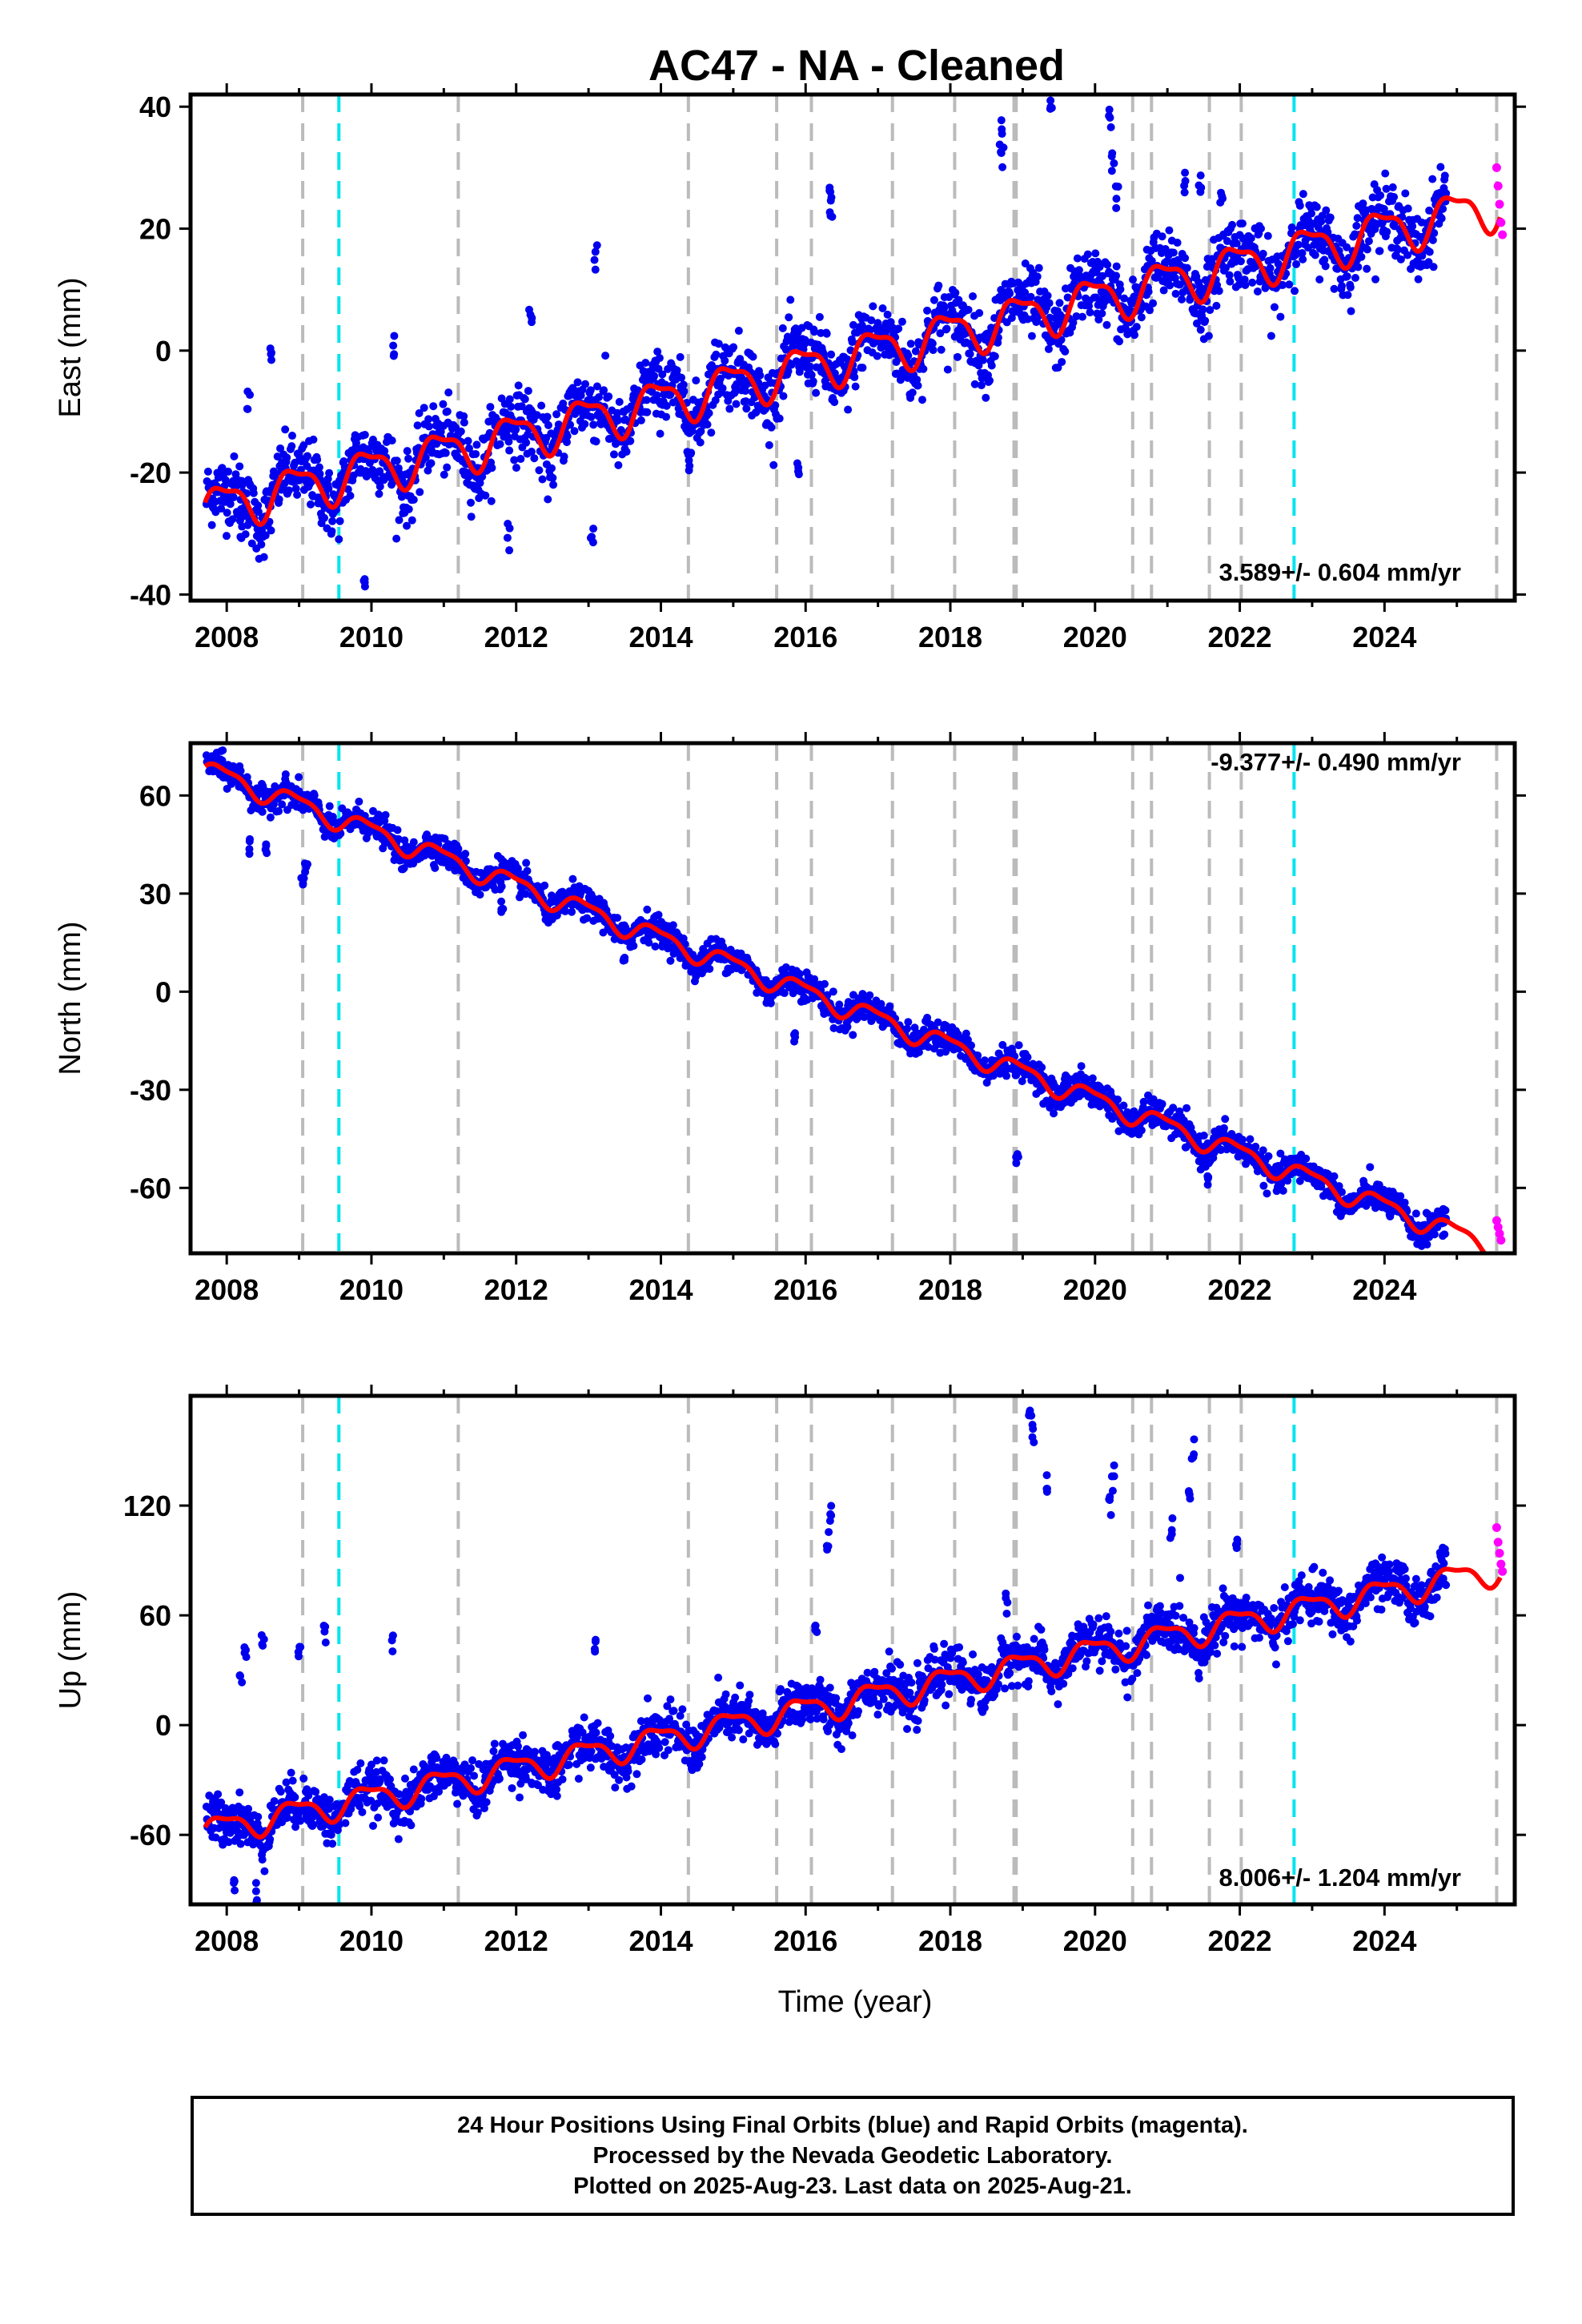 This screenshot has height=2324, width=1582. I want to click on y-tick-label: -20, so click(151, 472).